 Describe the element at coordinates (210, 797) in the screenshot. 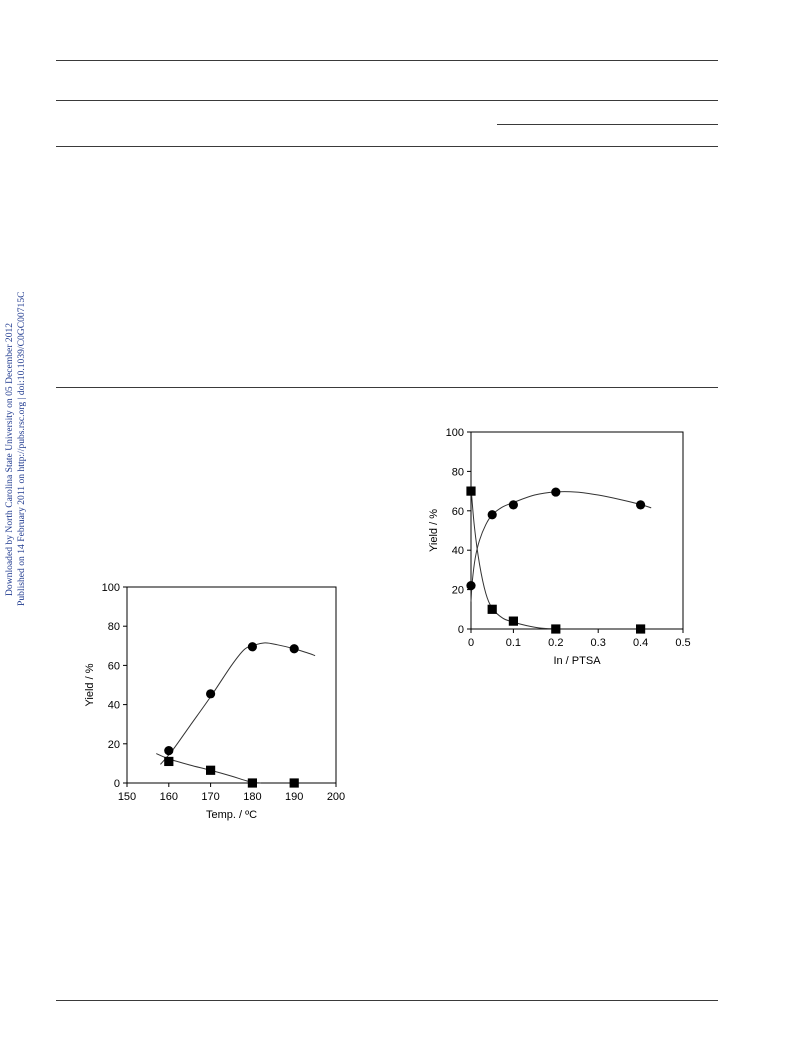

I see `x-tick-label: 170` at that location.